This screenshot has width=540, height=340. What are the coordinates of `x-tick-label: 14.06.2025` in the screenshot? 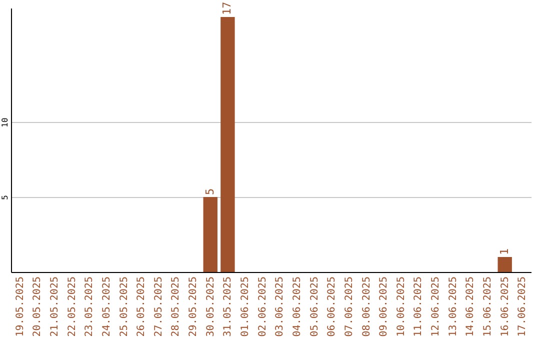 It's located at (470, 306).